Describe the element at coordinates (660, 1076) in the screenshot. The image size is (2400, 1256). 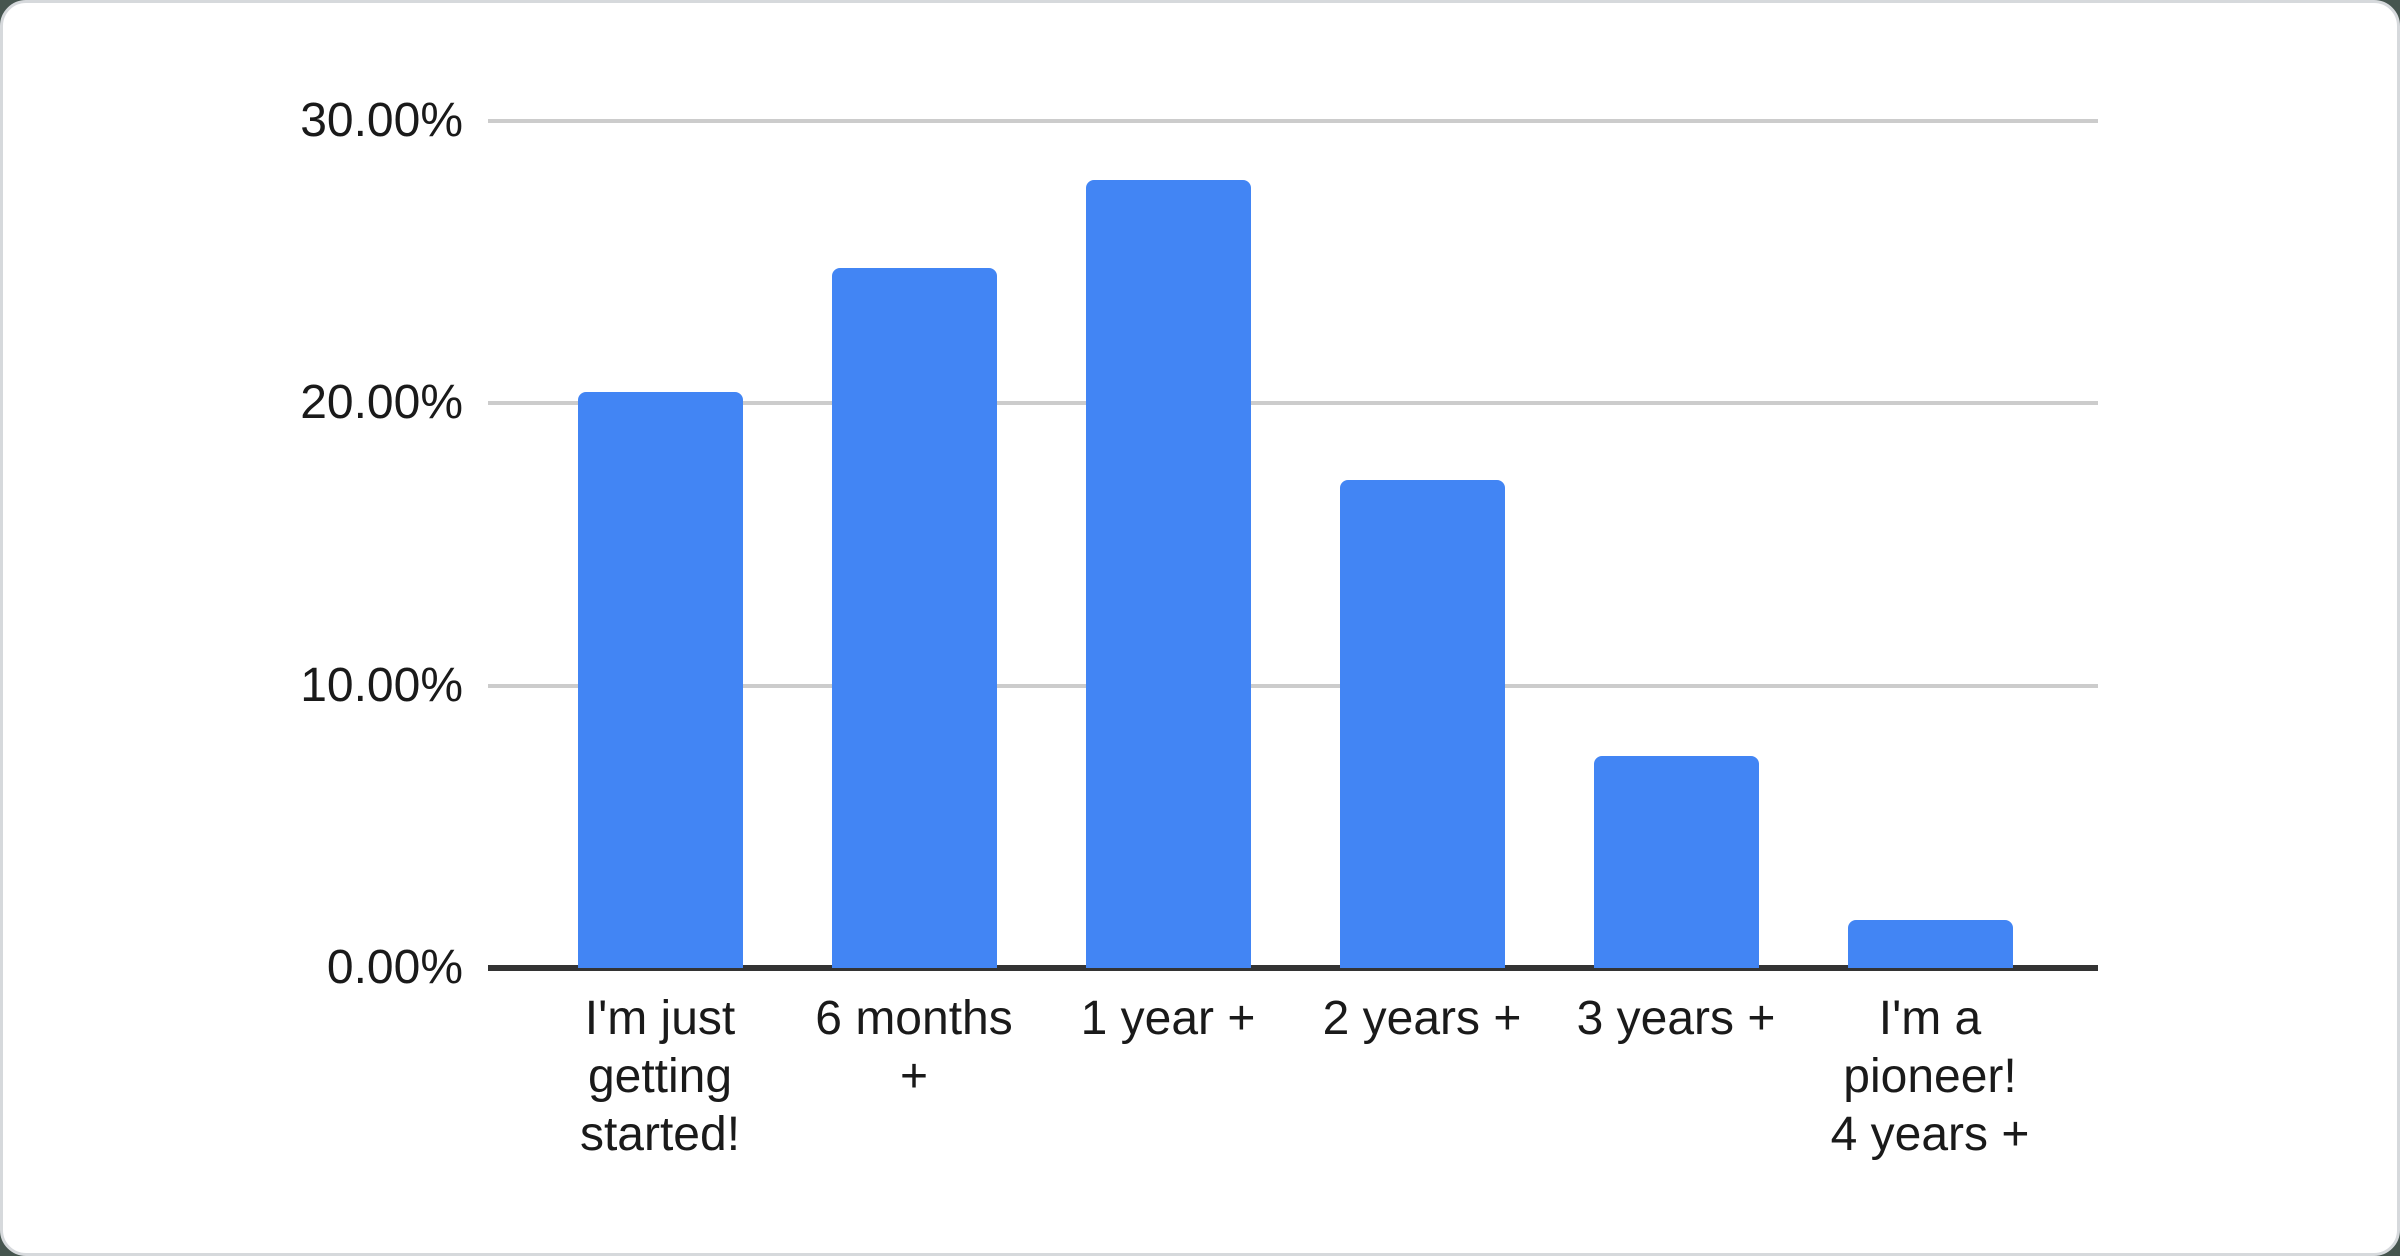
I see `x-axis-tick-label: I'm just getting started!` at that location.